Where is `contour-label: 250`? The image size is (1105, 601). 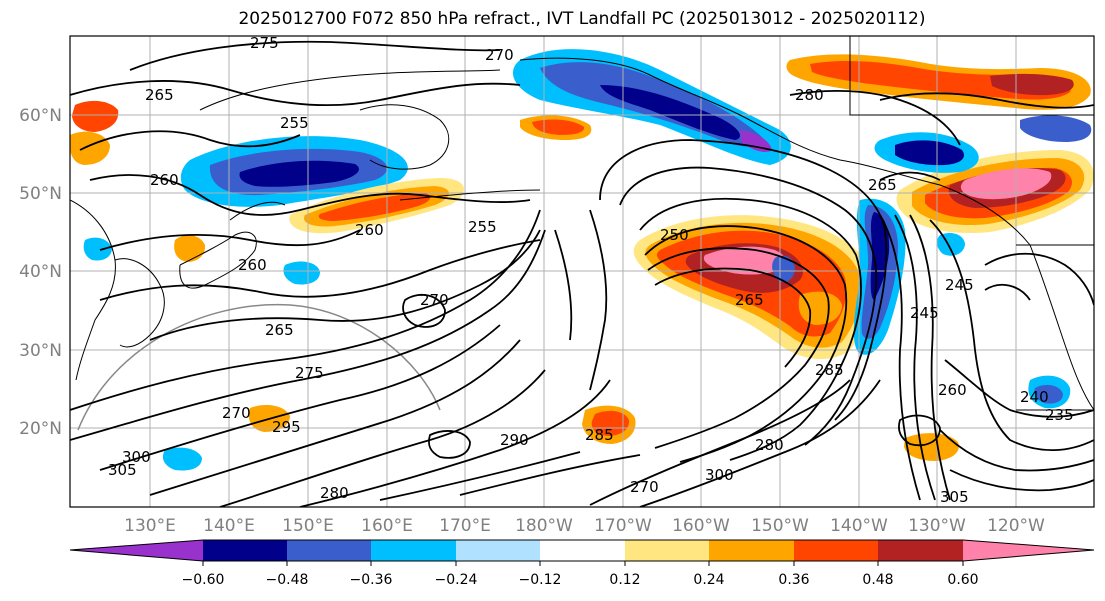
contour-label: 250 is located at coordinates (674, 235).